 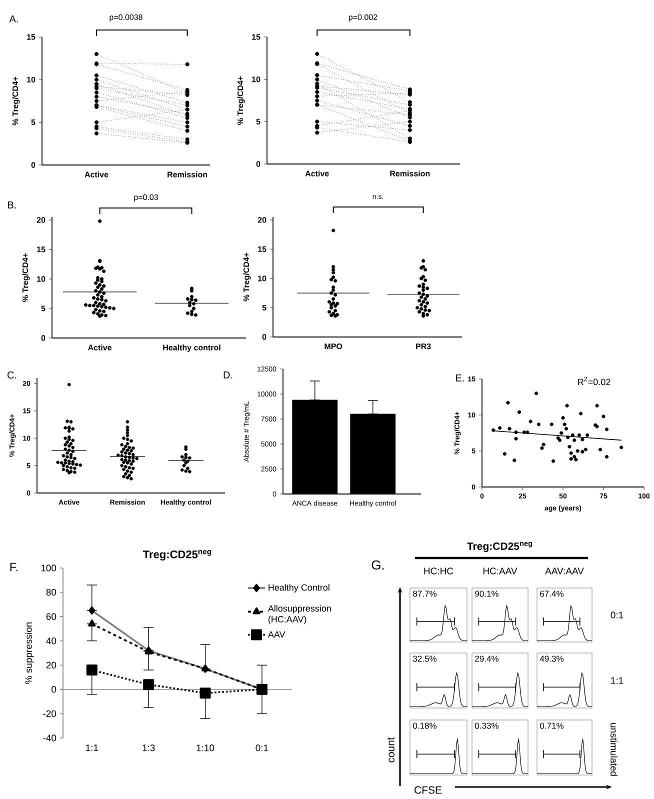 I want to click on text: 0.71%, so click(x=552, y=725).